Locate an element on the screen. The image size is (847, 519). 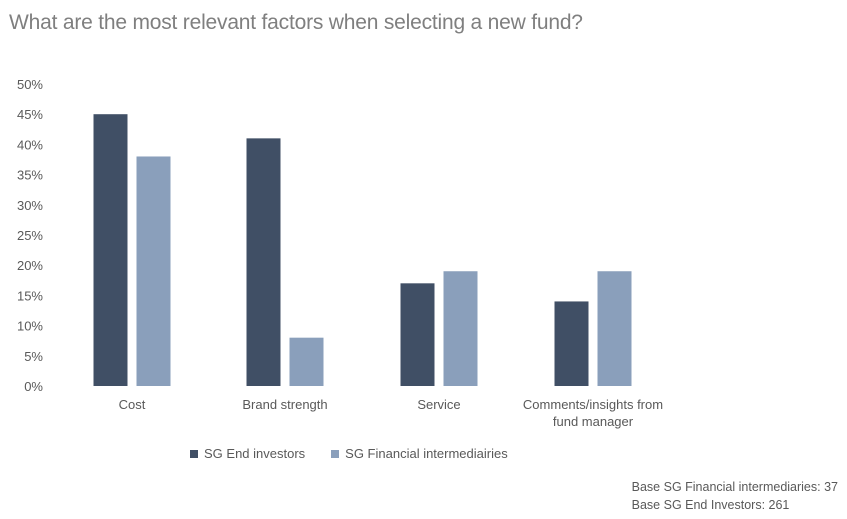
x-category-label: Service is located at coordinates (438, 404).